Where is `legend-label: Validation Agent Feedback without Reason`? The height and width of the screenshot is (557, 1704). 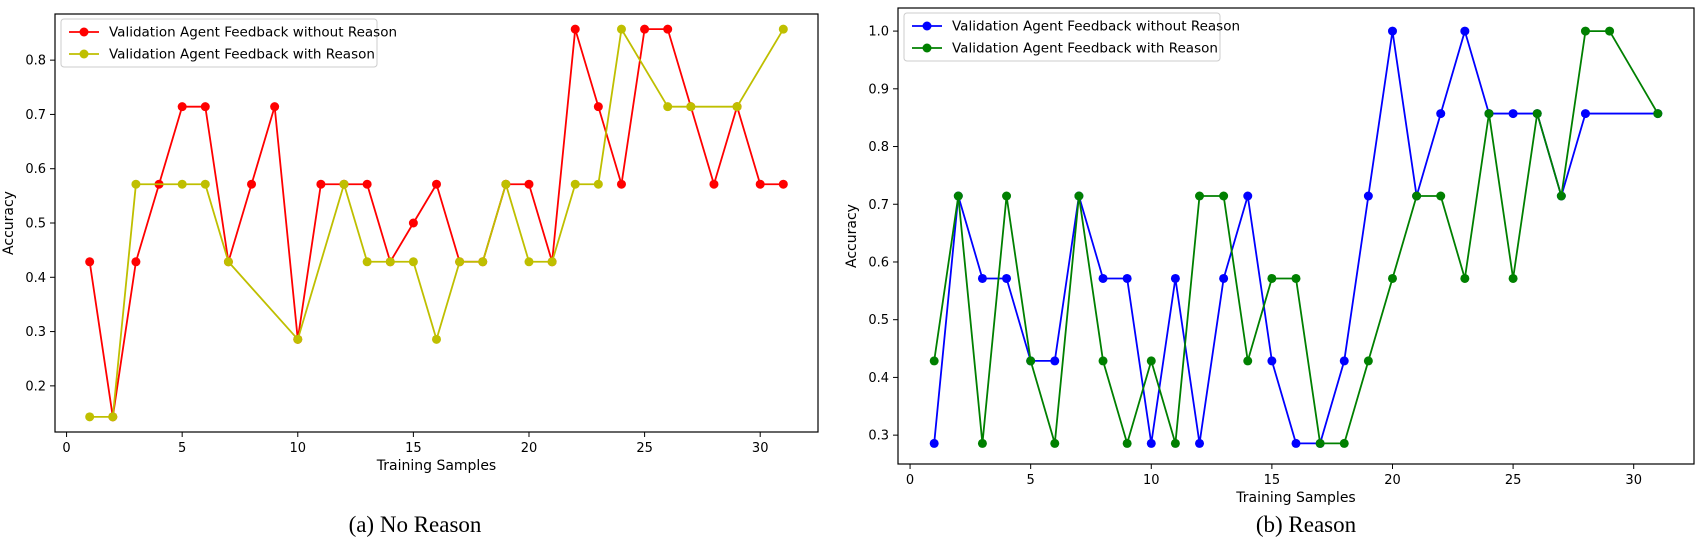
legend-label: Validation Agent Feedback without Reason is located at coordinates (1096, 27).